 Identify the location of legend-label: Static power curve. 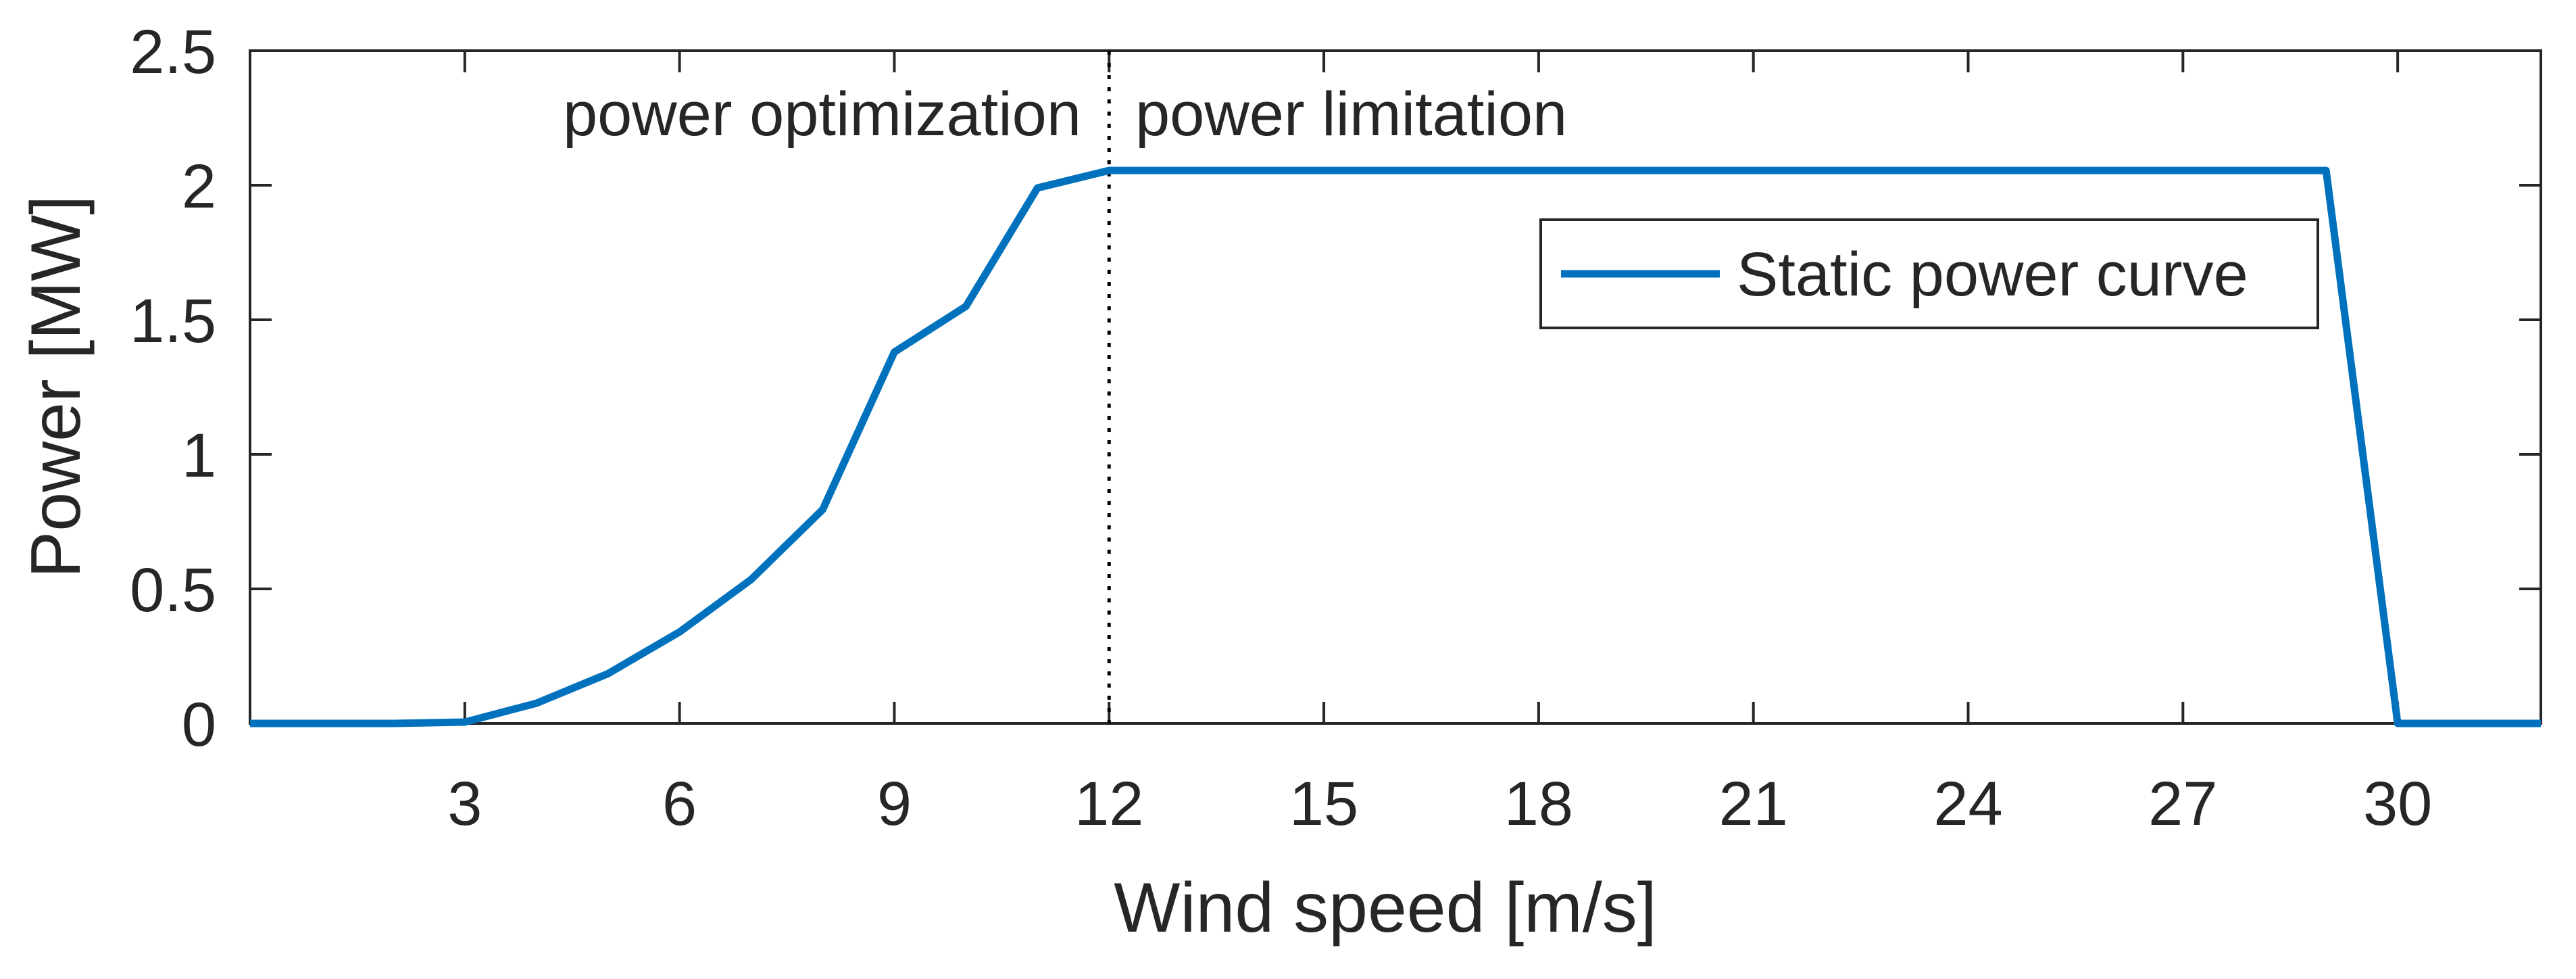
(1993, 274).